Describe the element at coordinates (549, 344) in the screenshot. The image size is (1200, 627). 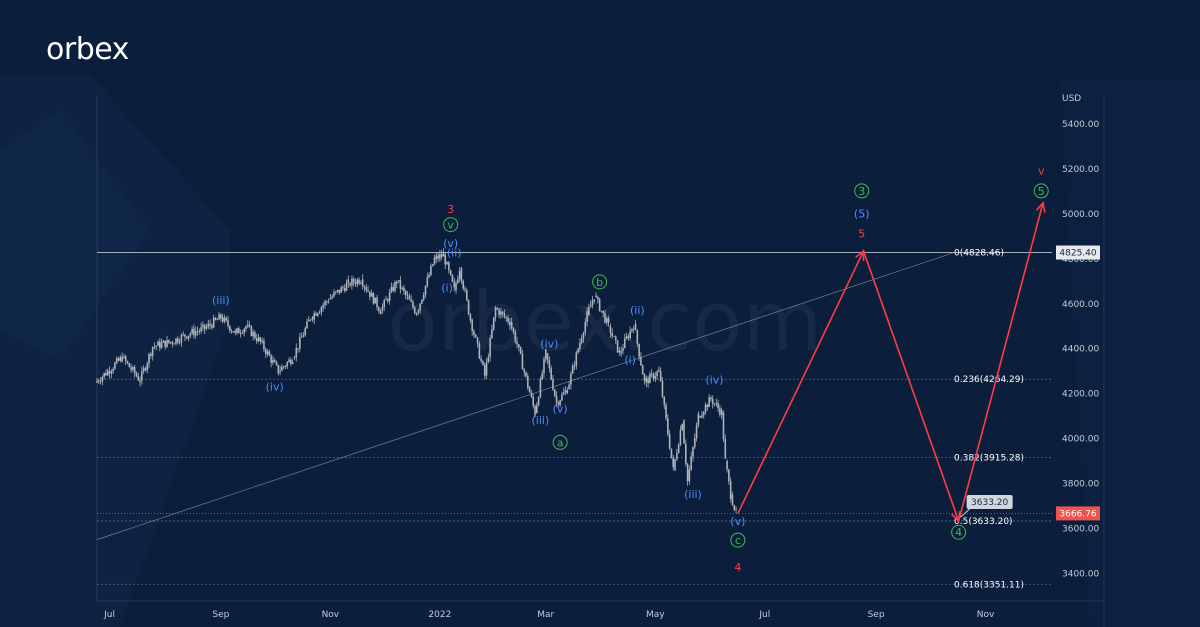
I see `wave-label: (iv)` at that location.